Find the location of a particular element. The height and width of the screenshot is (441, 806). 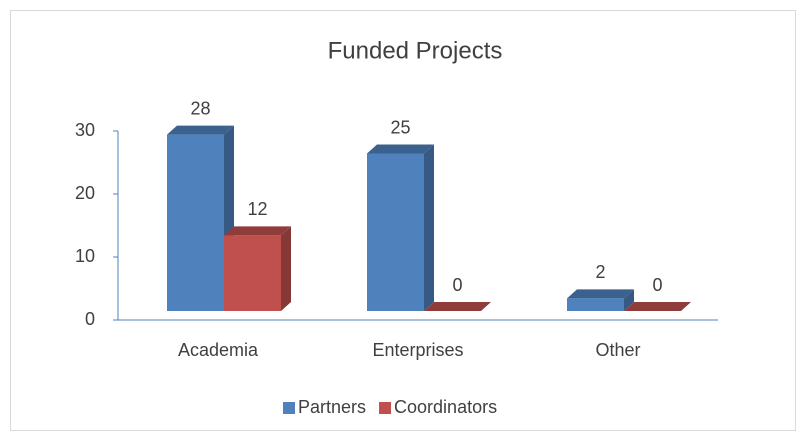

data-label: 28 is located at coordinates (200, 108).